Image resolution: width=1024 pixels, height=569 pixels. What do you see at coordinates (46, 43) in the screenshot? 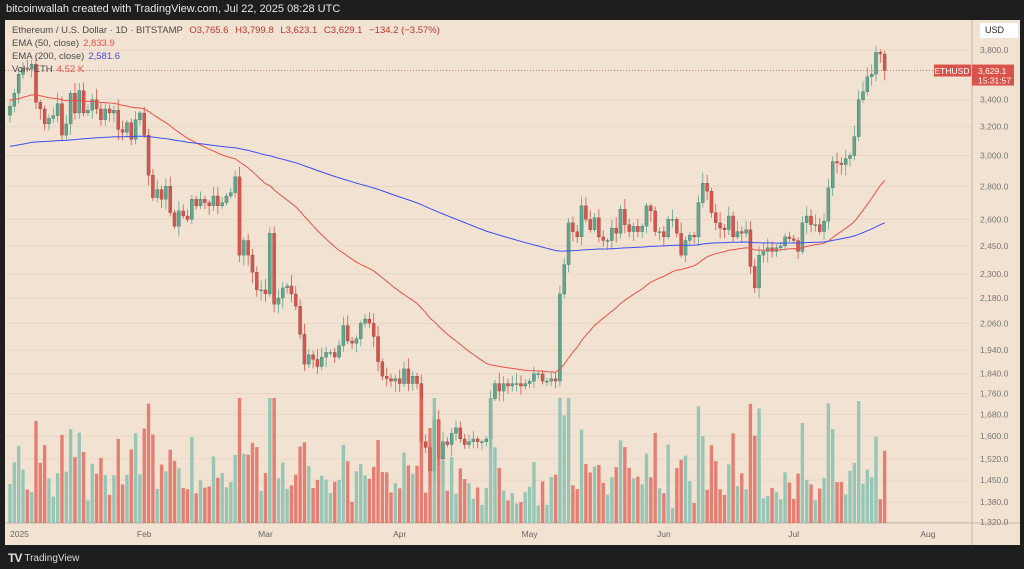
I see `ema50-label: EMA (50, close)` at bounding box center [46, 43].